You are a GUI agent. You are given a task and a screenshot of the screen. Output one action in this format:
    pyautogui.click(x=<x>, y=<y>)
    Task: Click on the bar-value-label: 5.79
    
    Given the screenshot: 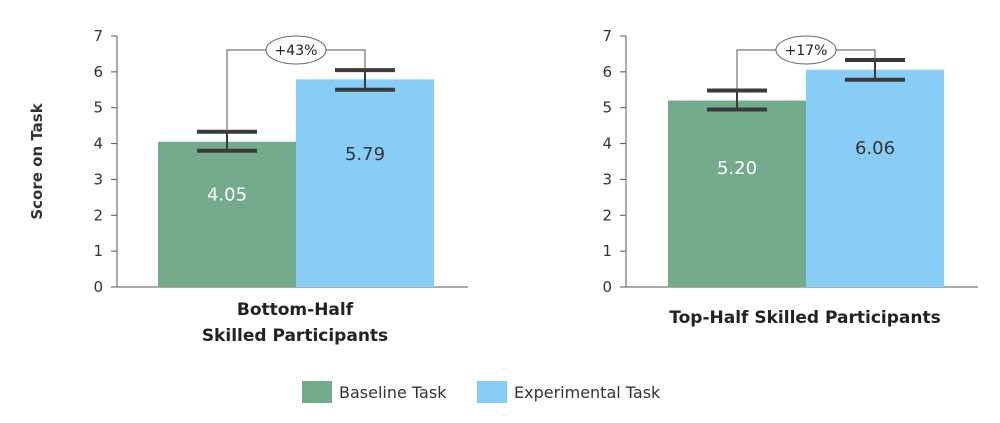 What is the action you would take?
    pyautogui.click(x=365, y=154)
    